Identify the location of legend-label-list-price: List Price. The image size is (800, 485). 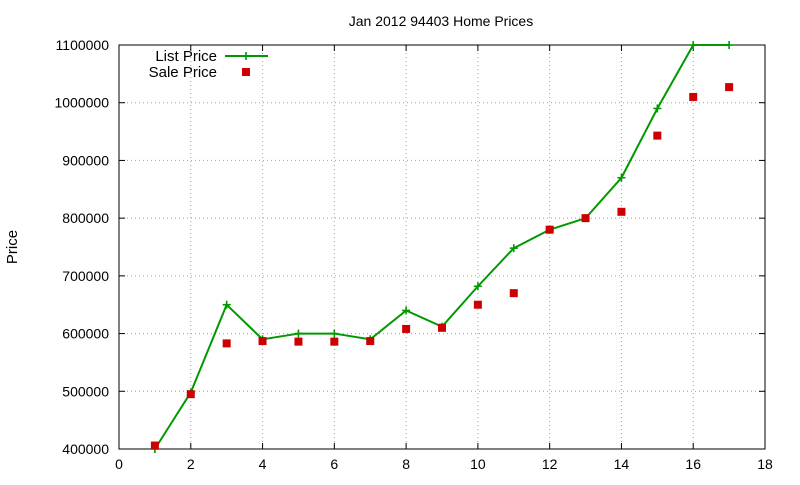
(186, 56).